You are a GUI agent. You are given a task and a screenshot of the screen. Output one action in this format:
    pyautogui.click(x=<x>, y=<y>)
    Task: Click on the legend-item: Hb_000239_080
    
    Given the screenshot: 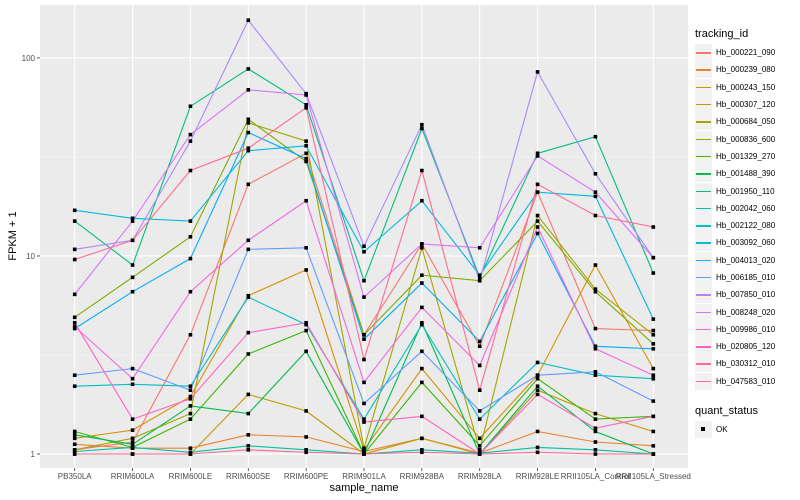 What is the action you would take?
    pyautogui.click(x=735, y=70)
    